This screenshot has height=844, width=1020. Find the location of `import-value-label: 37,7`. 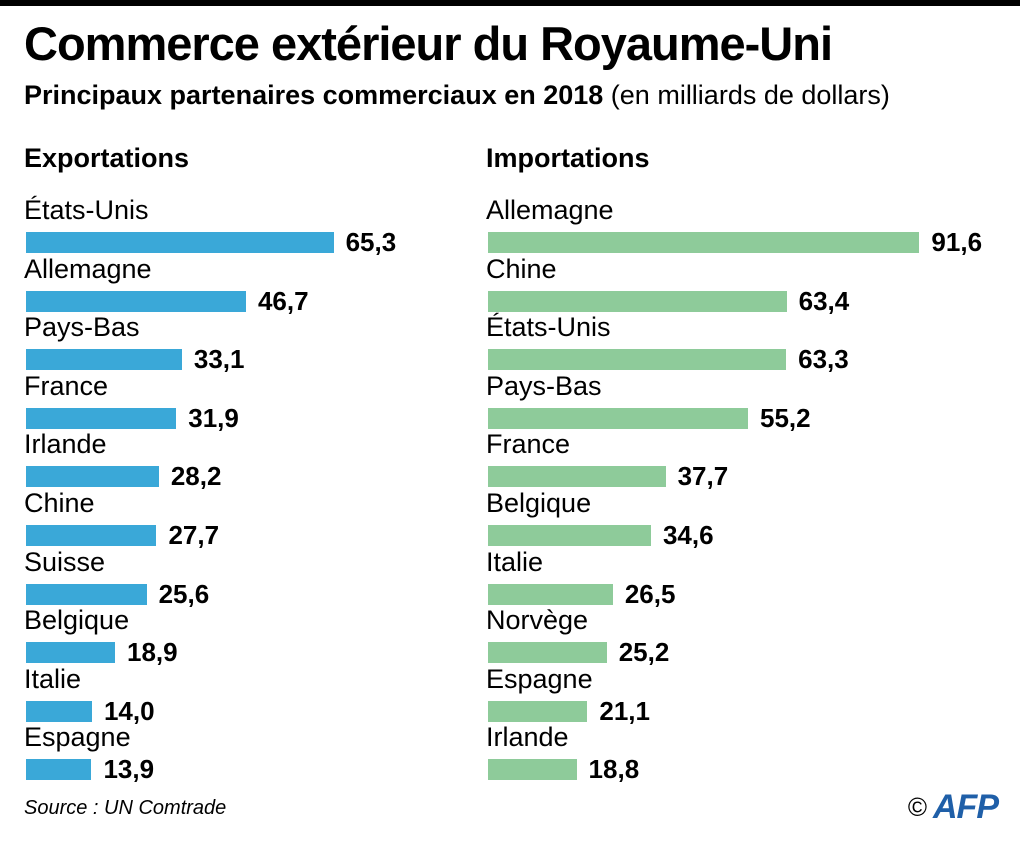

import-value-label: 37,7 is located at coordinates (703, 476).